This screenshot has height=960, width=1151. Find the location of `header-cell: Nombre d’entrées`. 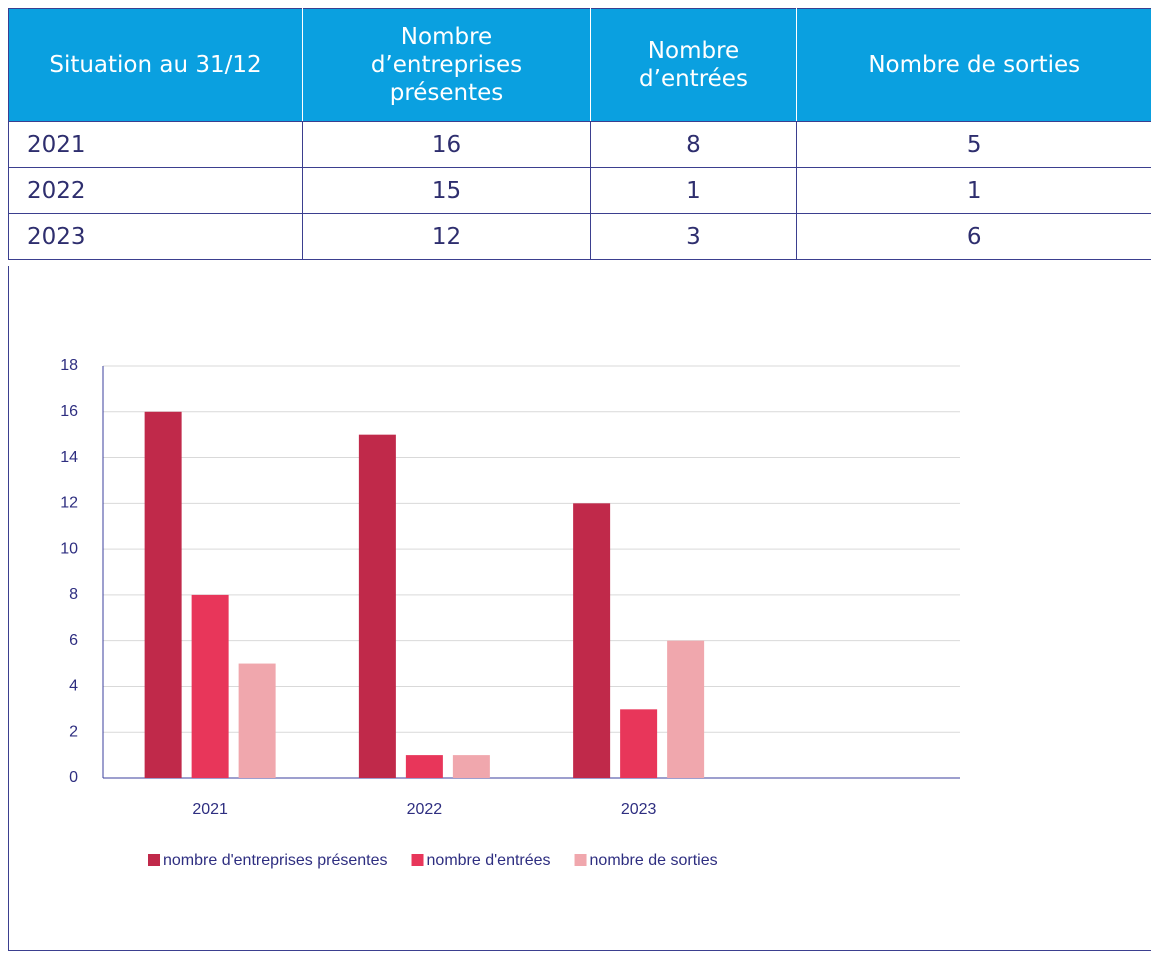

header-cell: Nombre d’entrées is located at coordinates (693, 65).